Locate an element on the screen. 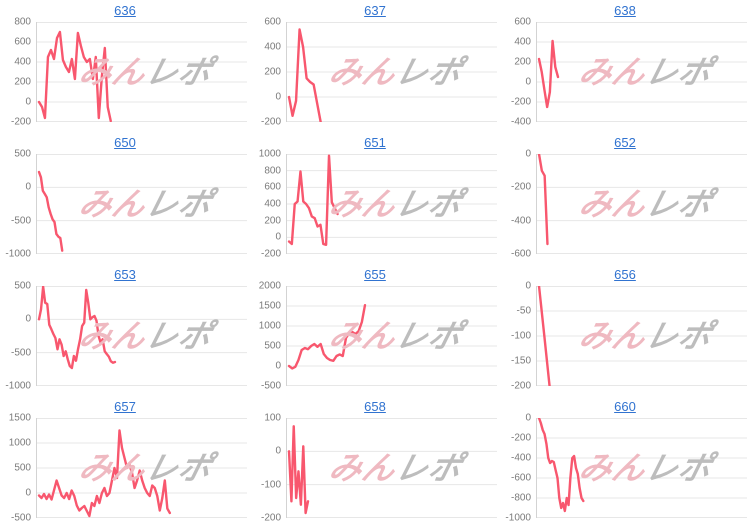  y-tick-label: -400 is located at coordinates (520, 122).